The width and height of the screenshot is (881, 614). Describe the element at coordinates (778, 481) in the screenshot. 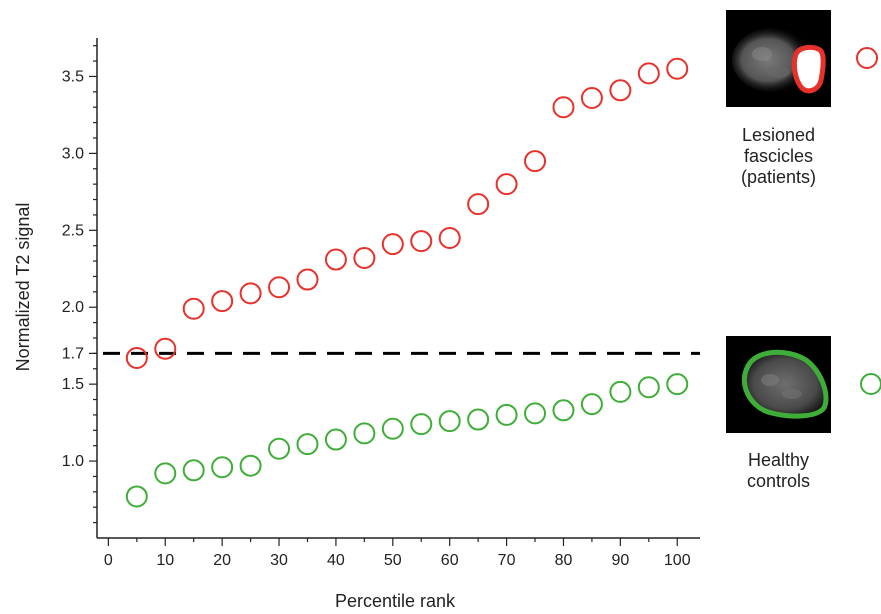

I see `legend-healthy-line-2: controls` at that location.